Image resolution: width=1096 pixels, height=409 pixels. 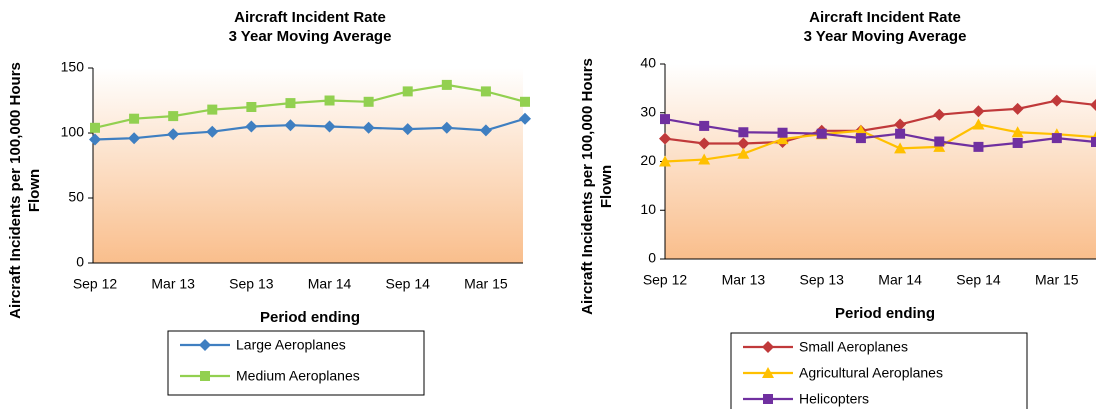 I want to click on y-tick-label: 30, so click(x=648, y=111).